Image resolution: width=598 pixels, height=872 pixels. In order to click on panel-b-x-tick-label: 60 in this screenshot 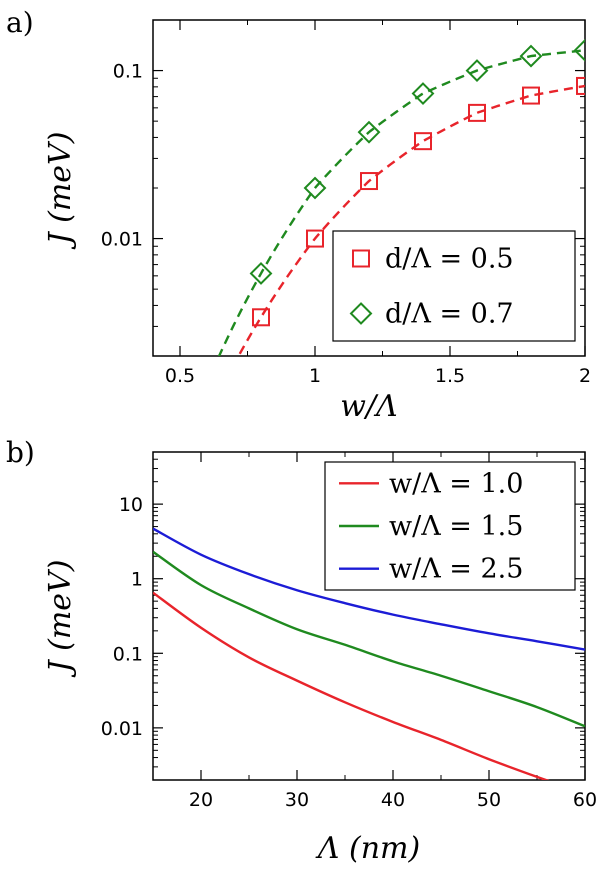, I will do `click(585, 800)`.